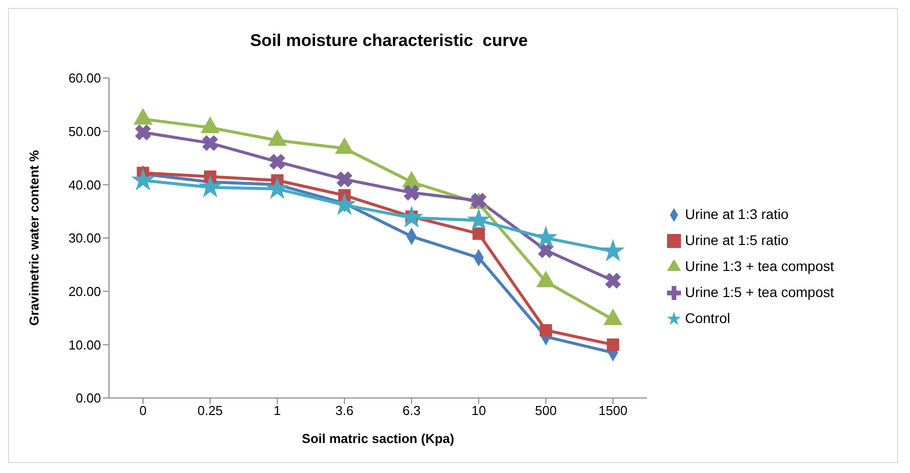 The image size is (910, 473). Describe the element at coordinates (344, 410) in the screenshot. I see `x-tick-label: 3.6` at that location.